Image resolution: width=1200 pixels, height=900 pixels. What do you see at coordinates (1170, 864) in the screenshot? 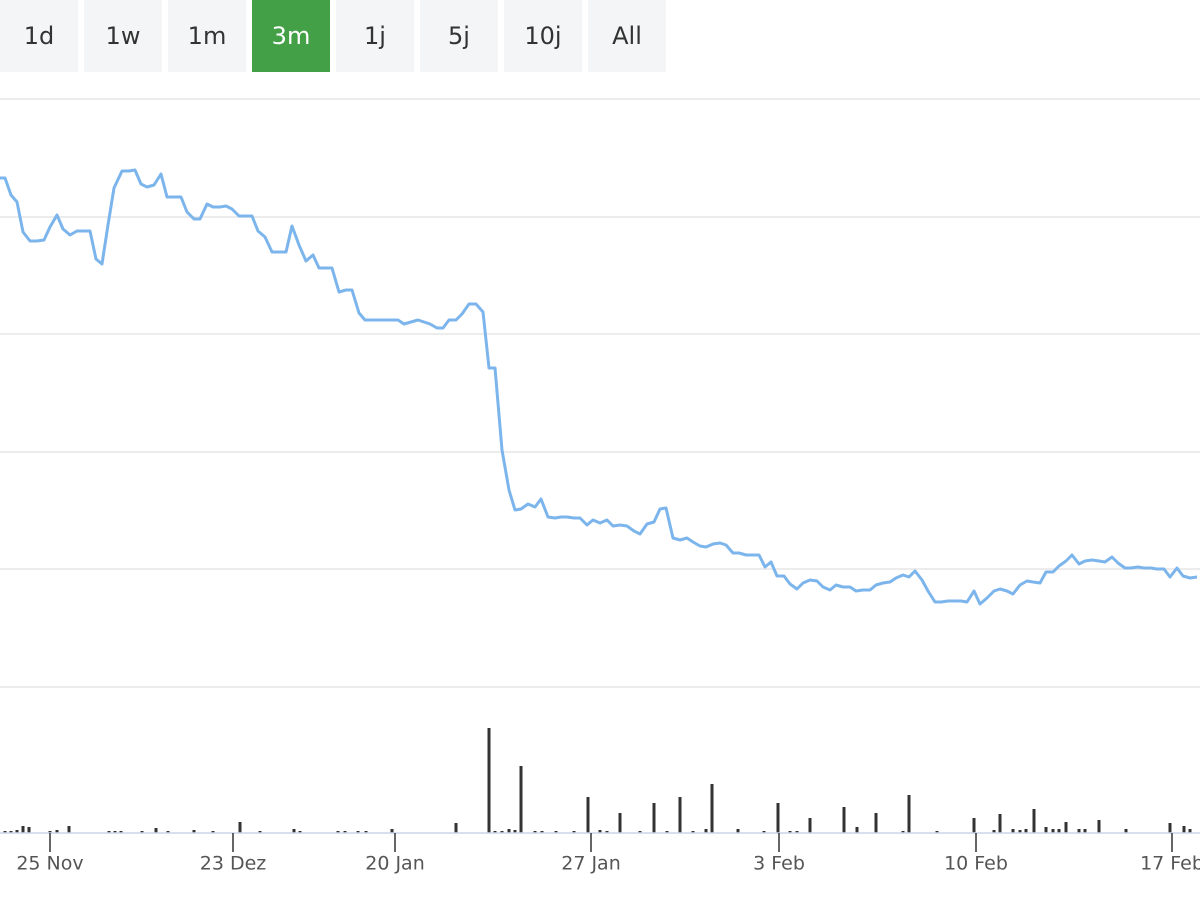
I see `x-tick-label: 17 Feb` at bounding box center [1170, 864].